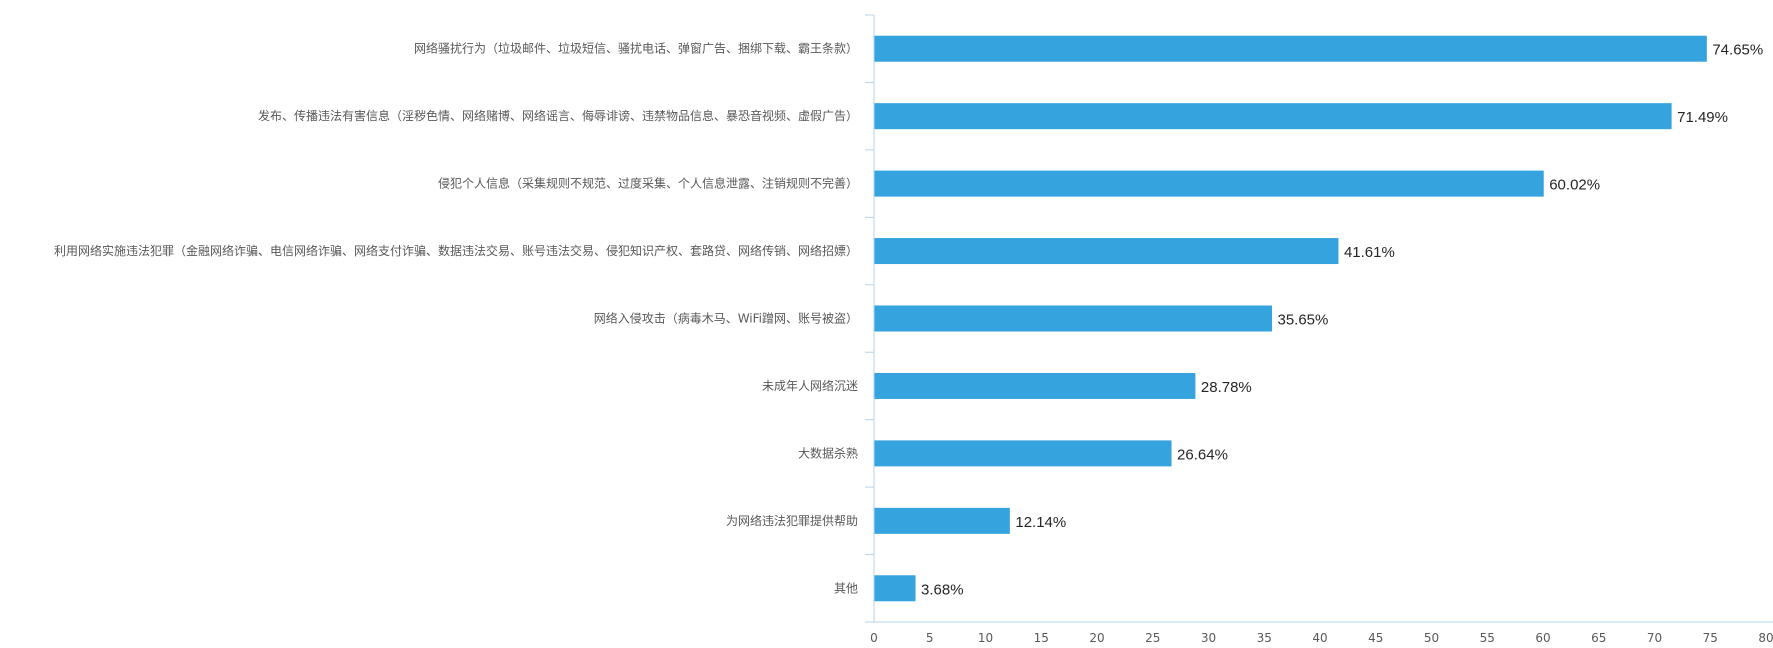 Image resolution: width=1773 pixels, height=648 pixels. Describe the element at coordinates (810, 385) in the screenshot. I see `category-label: 未成年人网络沉迷` at that location.